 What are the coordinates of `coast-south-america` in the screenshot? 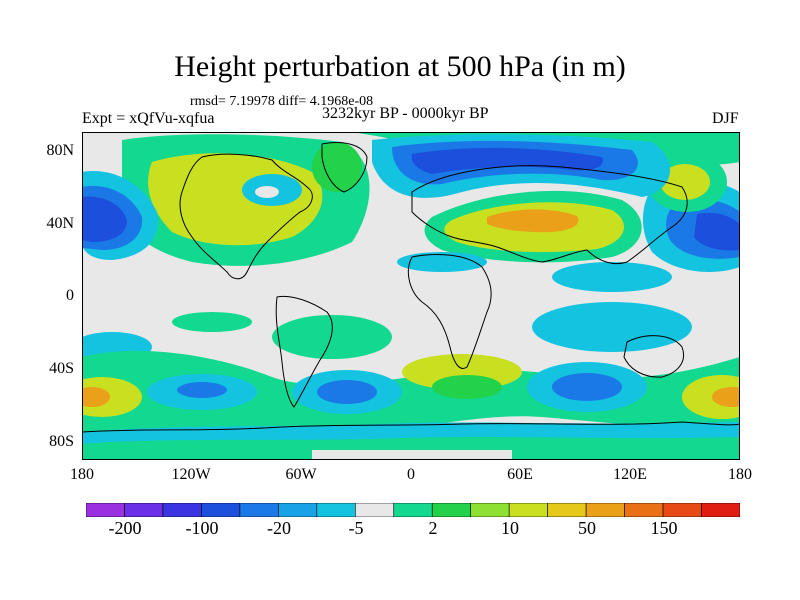 It's located at (304, 351).